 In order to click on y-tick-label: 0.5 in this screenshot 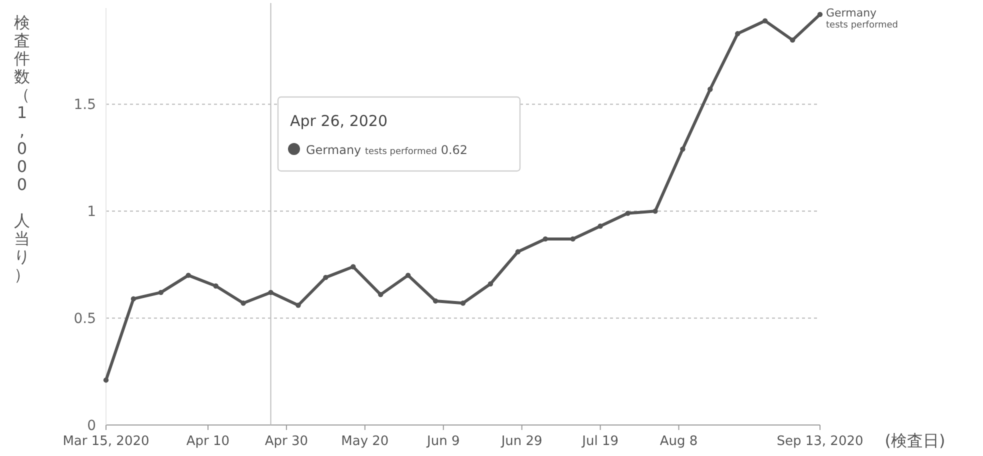, I will do `click(85, 319)`.